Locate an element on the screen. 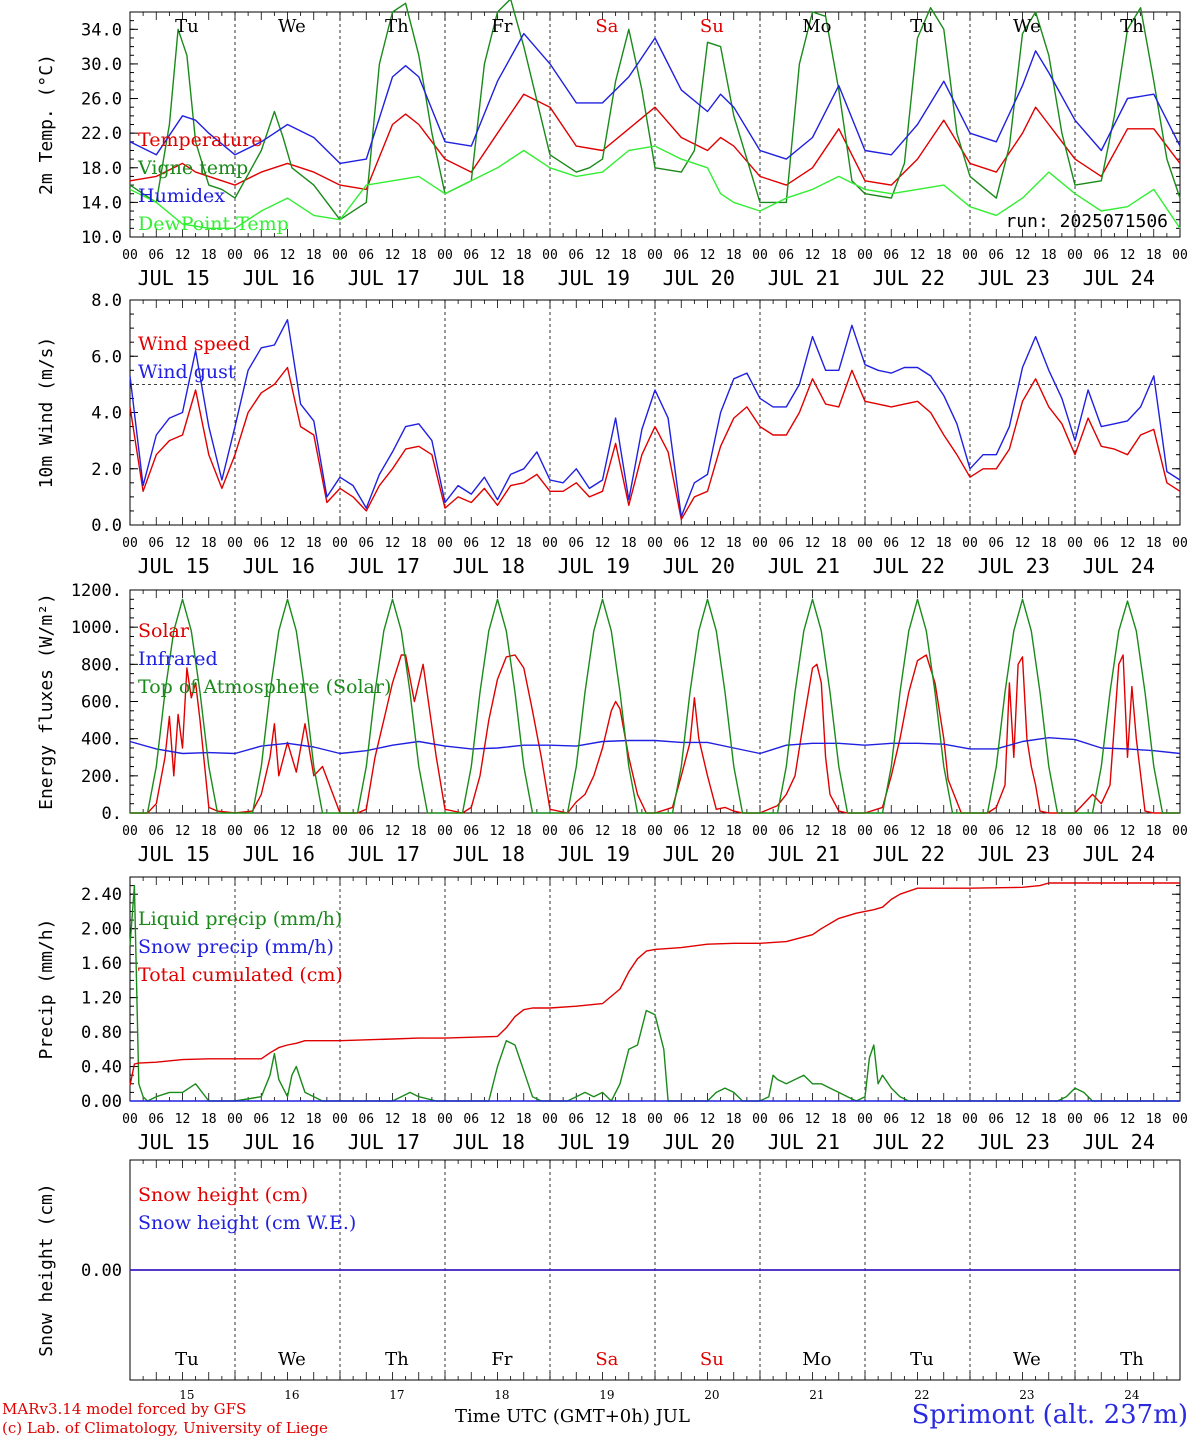 Image resolution: width=1194 pixels, height=1440 pixels. day-number-label: 19 is located at coordinates (606, 1395).